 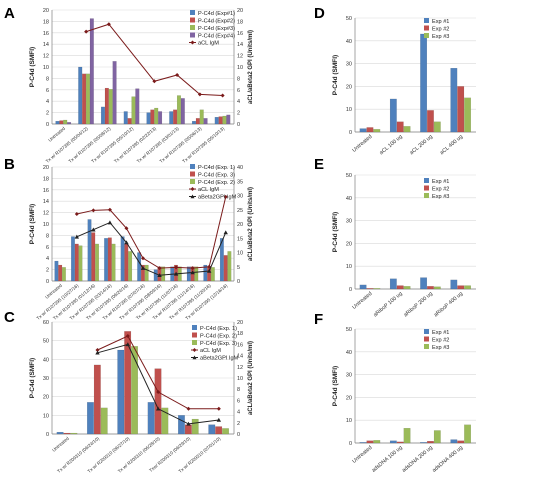 I want to click on y2-tick-label: 16, so click(x=240, y=345).